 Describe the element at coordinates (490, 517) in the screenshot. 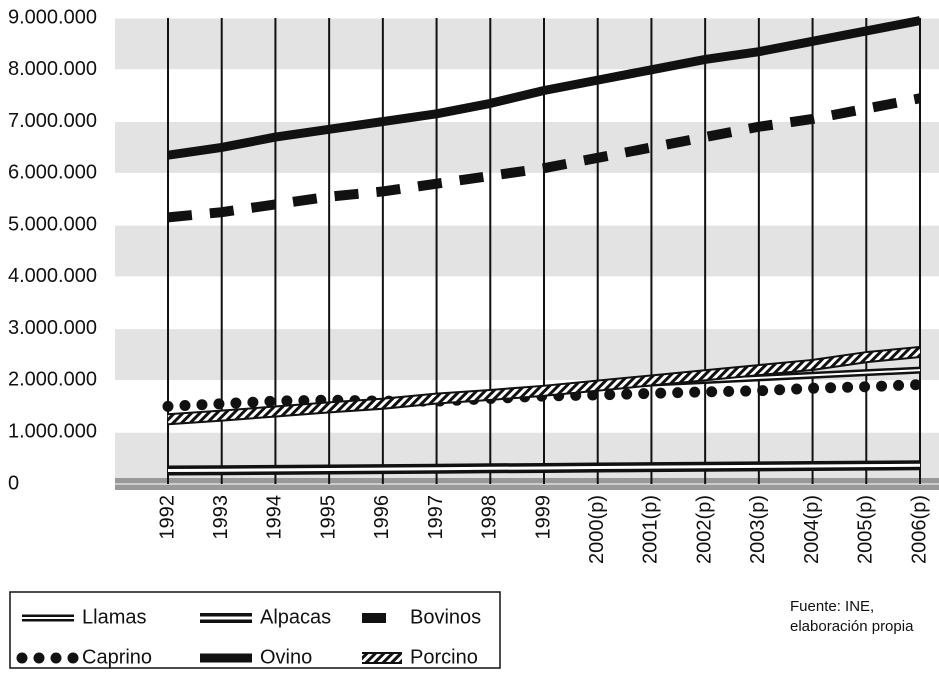

I see `x-tick-label: 1998` at that location.